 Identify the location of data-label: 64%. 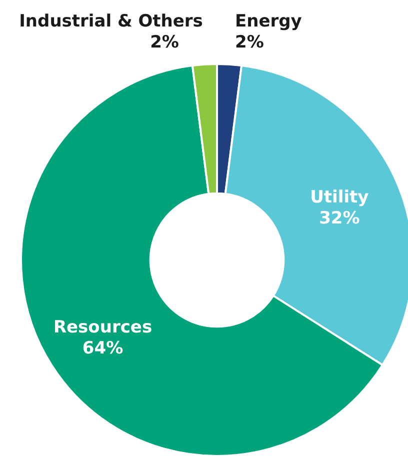
(103, 348).